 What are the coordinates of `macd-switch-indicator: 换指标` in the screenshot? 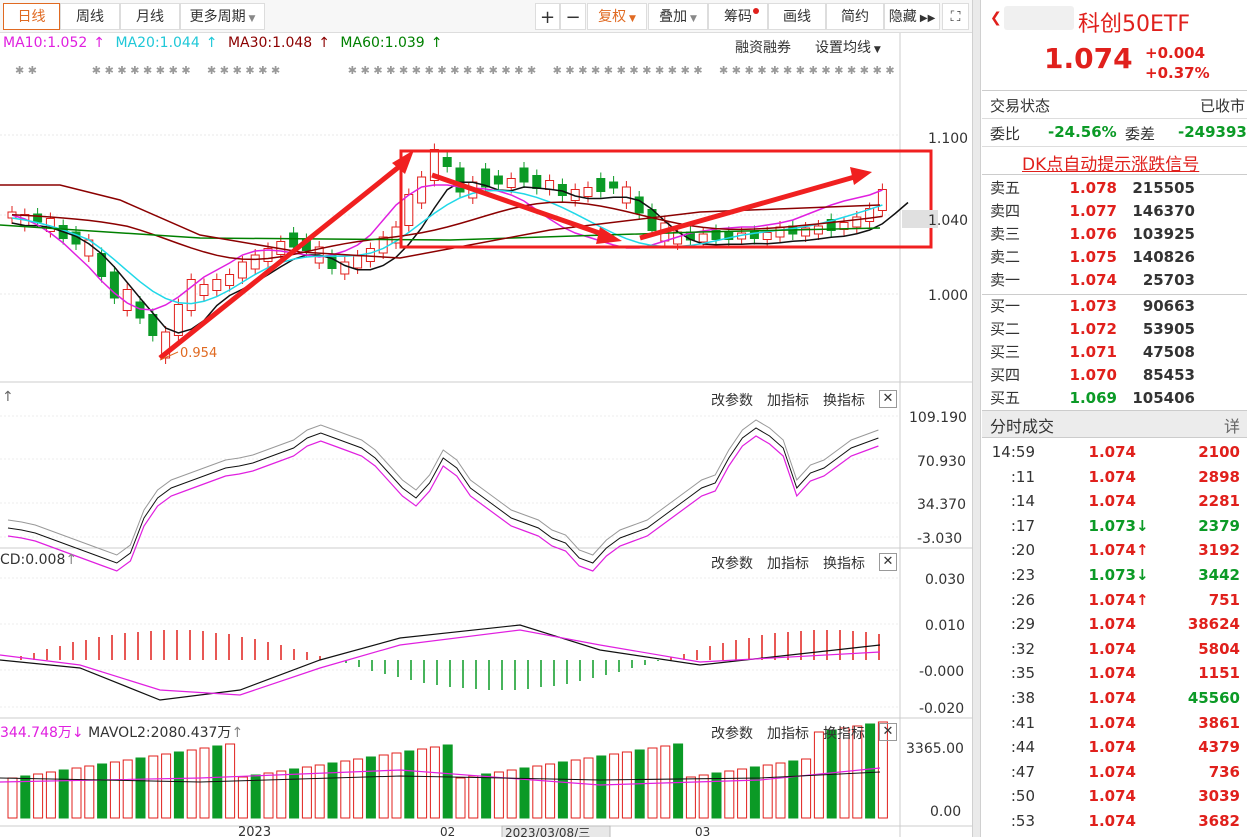 It's located at (844, 564).